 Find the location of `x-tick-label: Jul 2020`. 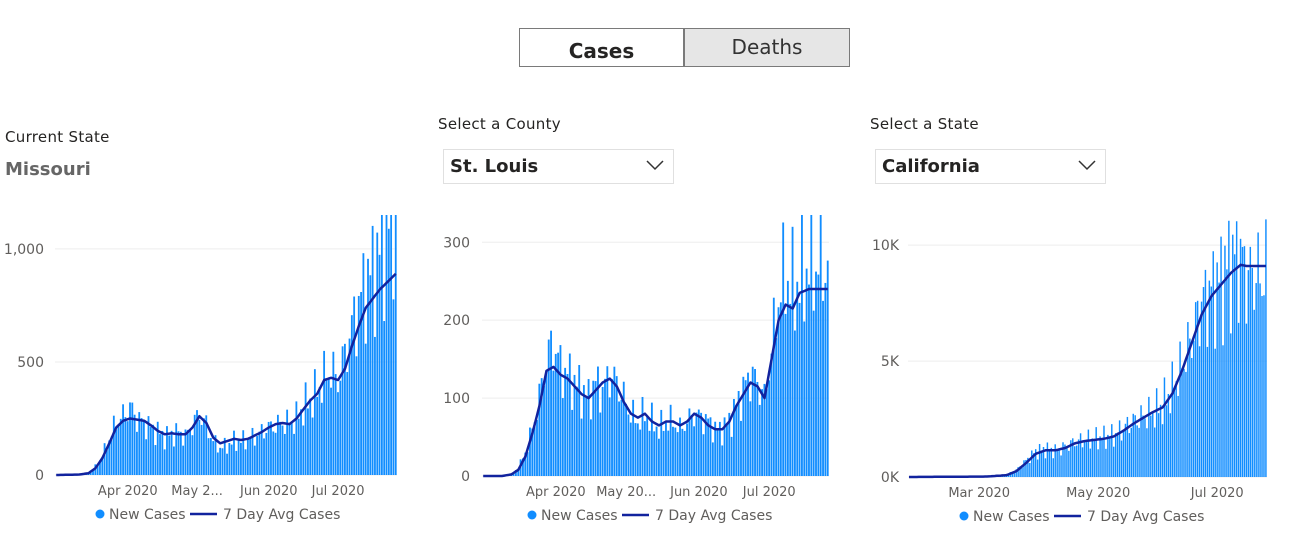

x-tick-label: Jul 2020 is located at coordinates (1217, 493).